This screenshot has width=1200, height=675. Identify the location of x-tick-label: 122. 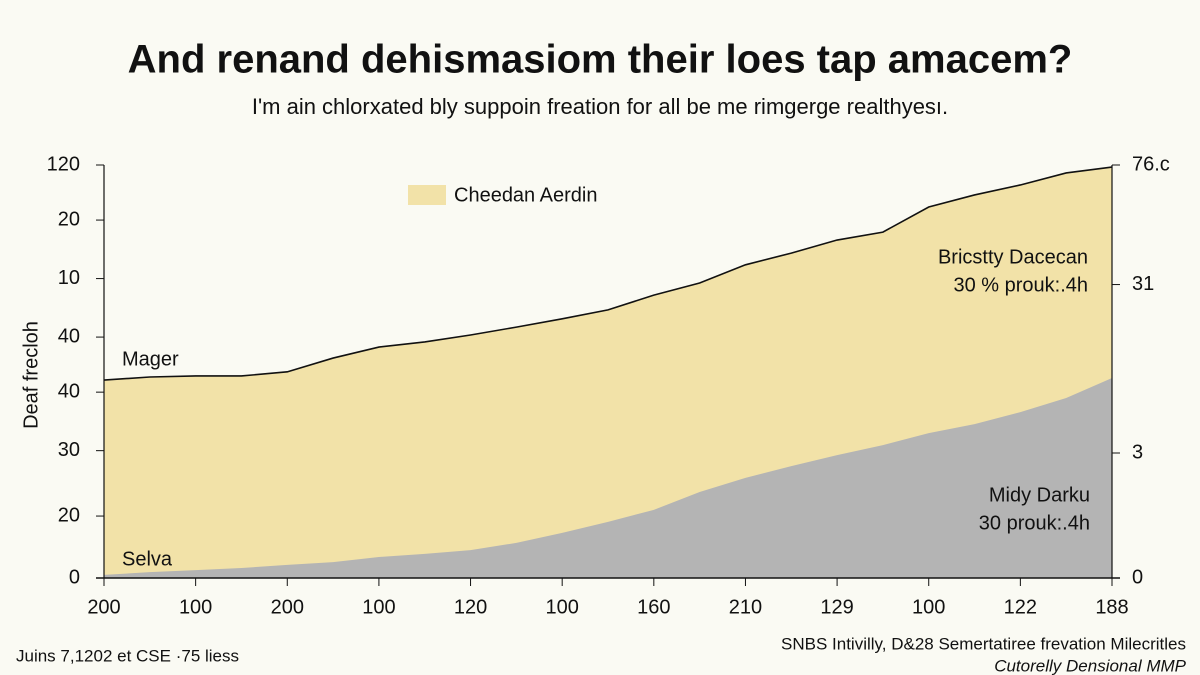
(1020, 607).